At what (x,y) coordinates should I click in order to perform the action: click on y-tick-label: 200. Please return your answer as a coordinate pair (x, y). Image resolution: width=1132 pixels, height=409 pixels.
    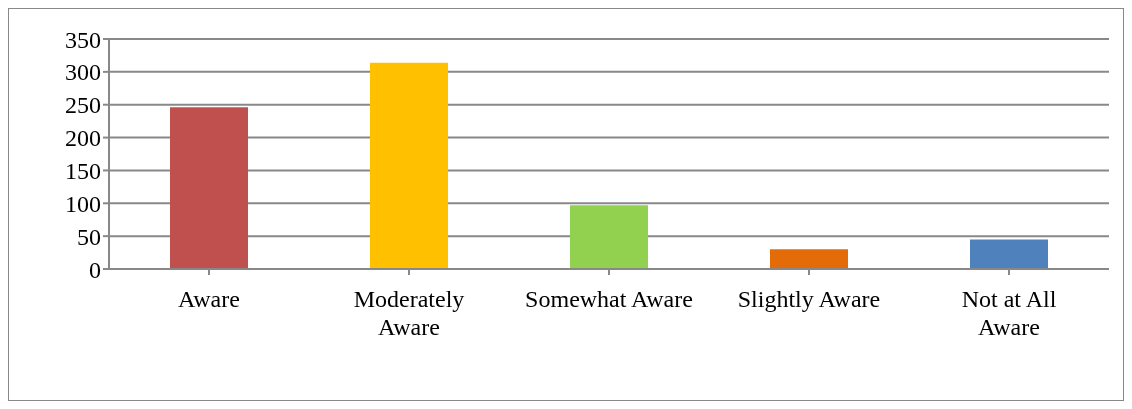
    Looking at the image, I should click on (83, 138).